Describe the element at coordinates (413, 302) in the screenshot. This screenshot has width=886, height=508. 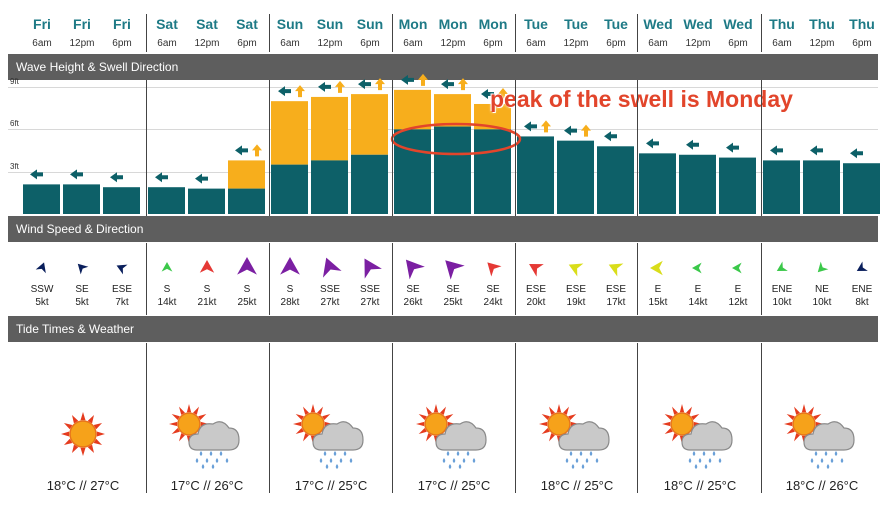
I see `wind-speed-label: 26kt` at that location.